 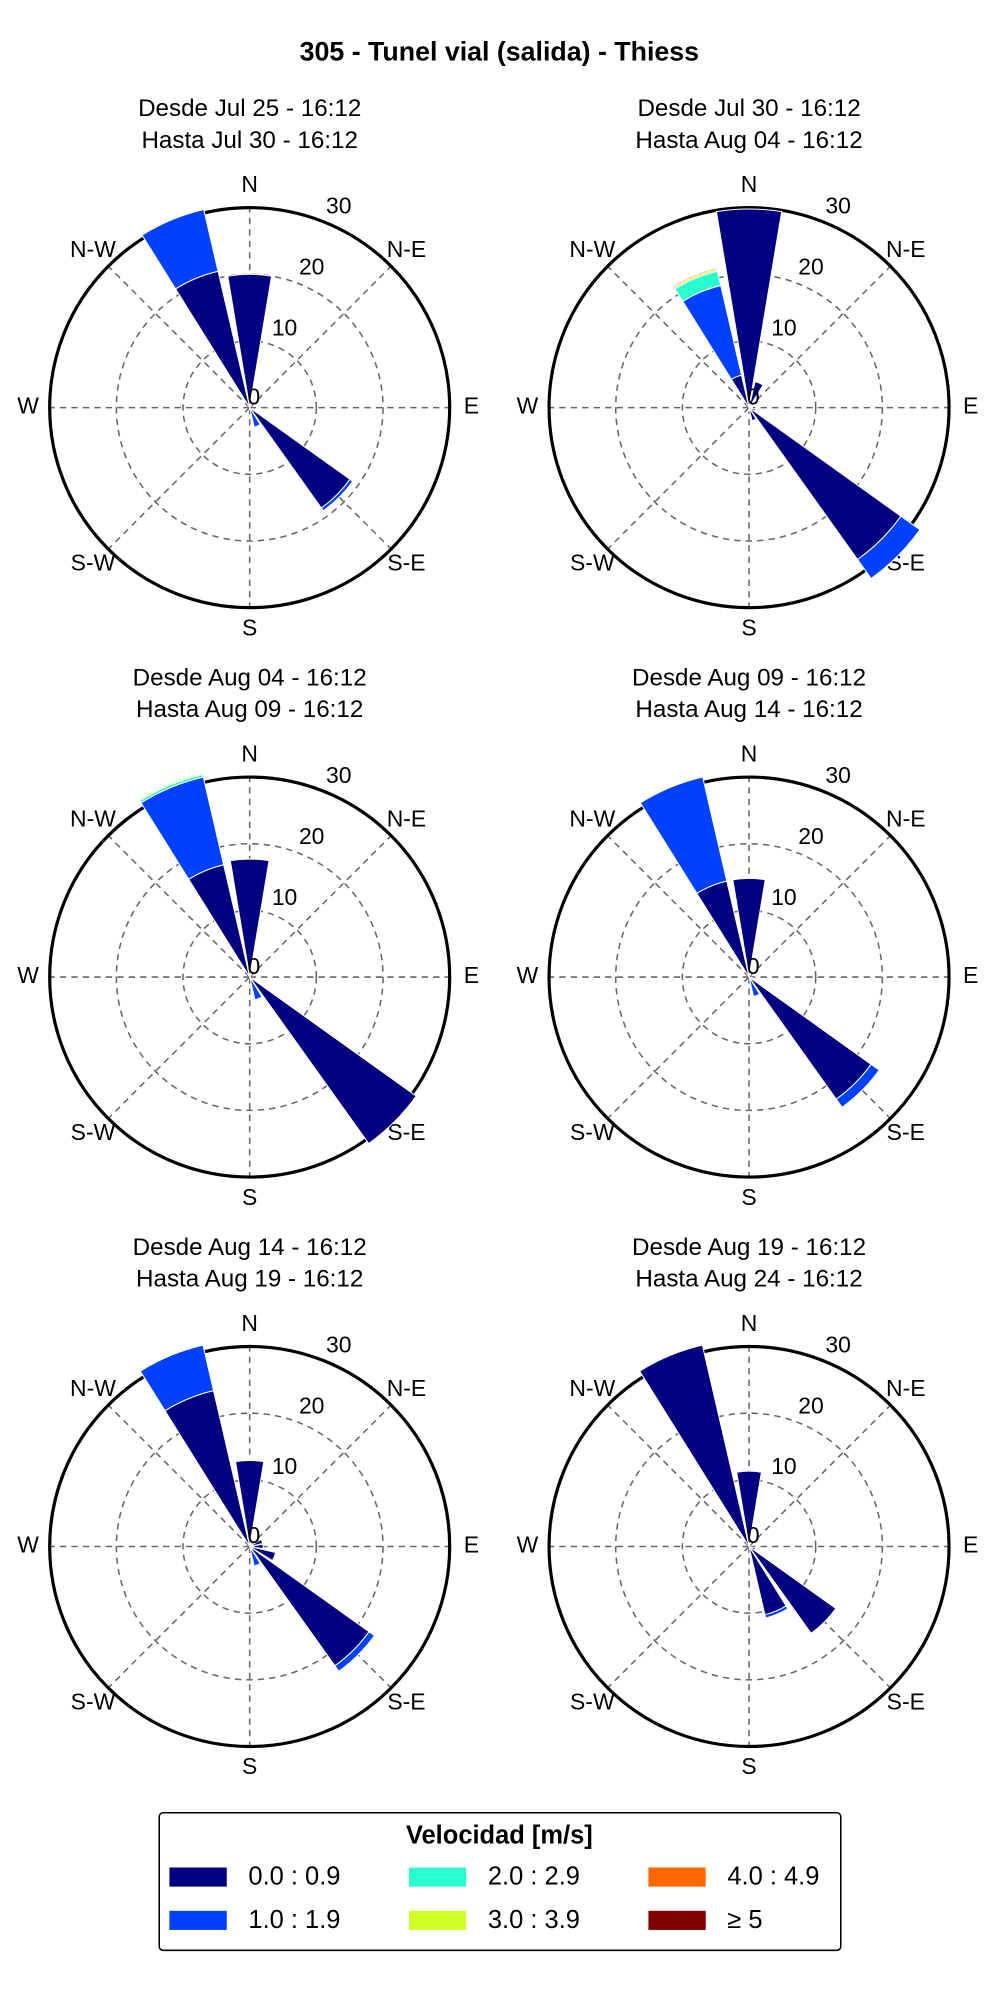 I want to click on chart-subtitle: Hasta Aug 04 - 16:12, so click(x=748, y=140).